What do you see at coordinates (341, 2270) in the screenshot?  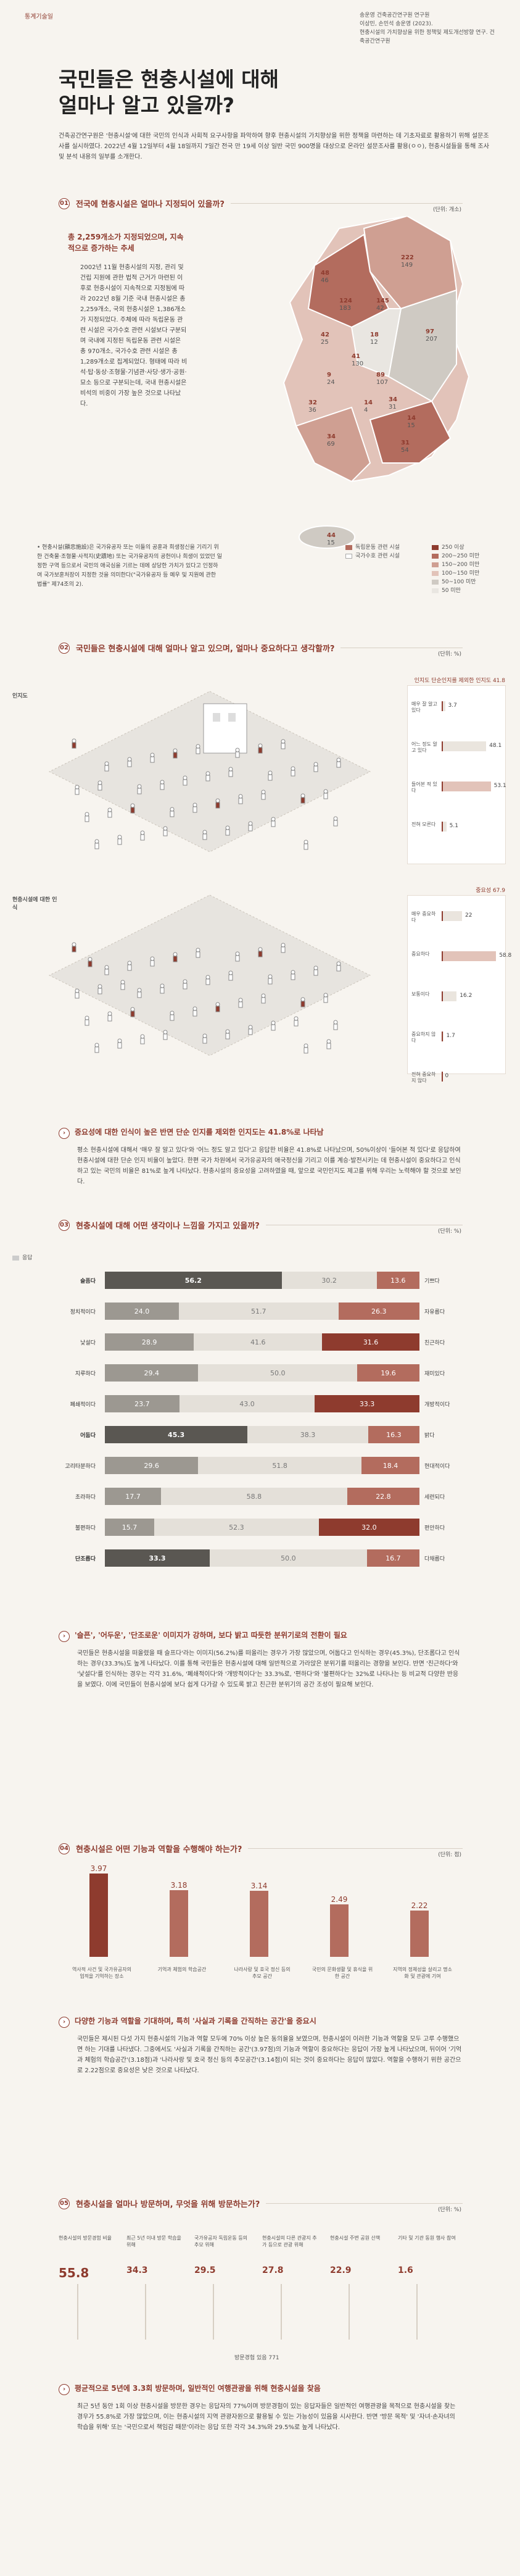 I see `stat-value: 22.9` at bounding box center [341, 2270].